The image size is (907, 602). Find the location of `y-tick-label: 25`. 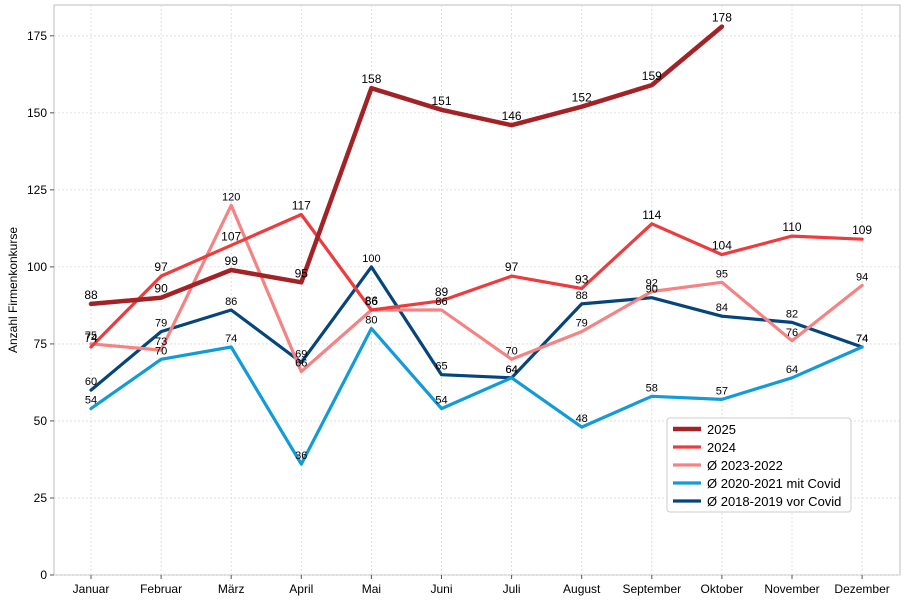

y-tick-label: 25 is located at coordinates (41, 498).